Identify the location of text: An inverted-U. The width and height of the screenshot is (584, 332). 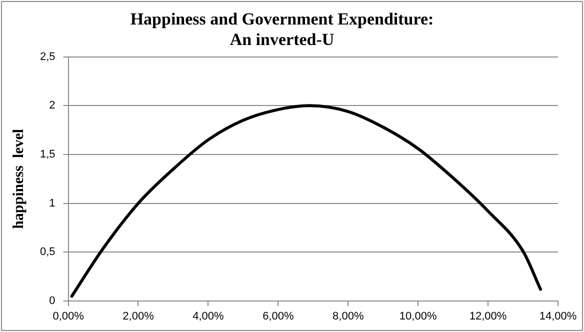
(282, 39).